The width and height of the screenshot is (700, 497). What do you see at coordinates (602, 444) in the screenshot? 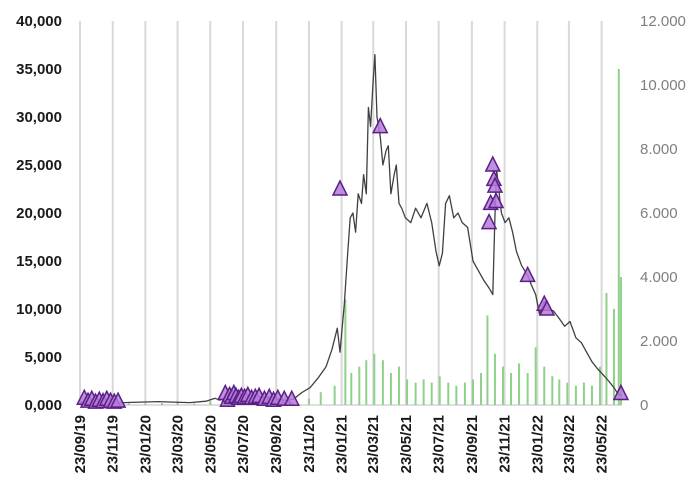
I see `x-tick: 23/05/22` at bounding box center [602, 444].